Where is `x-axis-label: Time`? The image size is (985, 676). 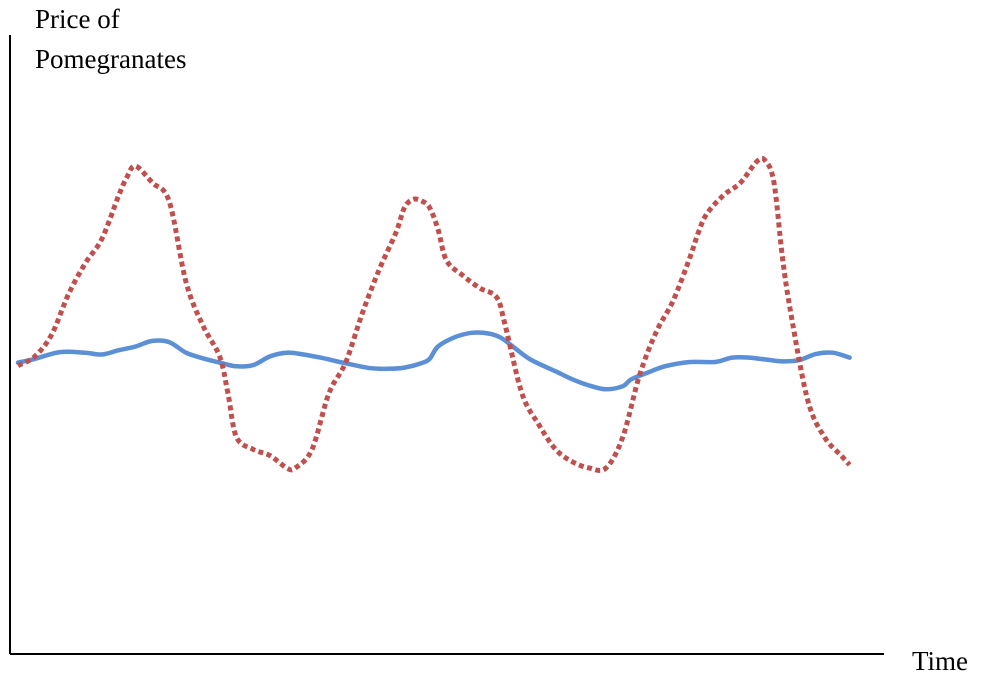 x-axis-label: Time is located at coordinates (940, 661).